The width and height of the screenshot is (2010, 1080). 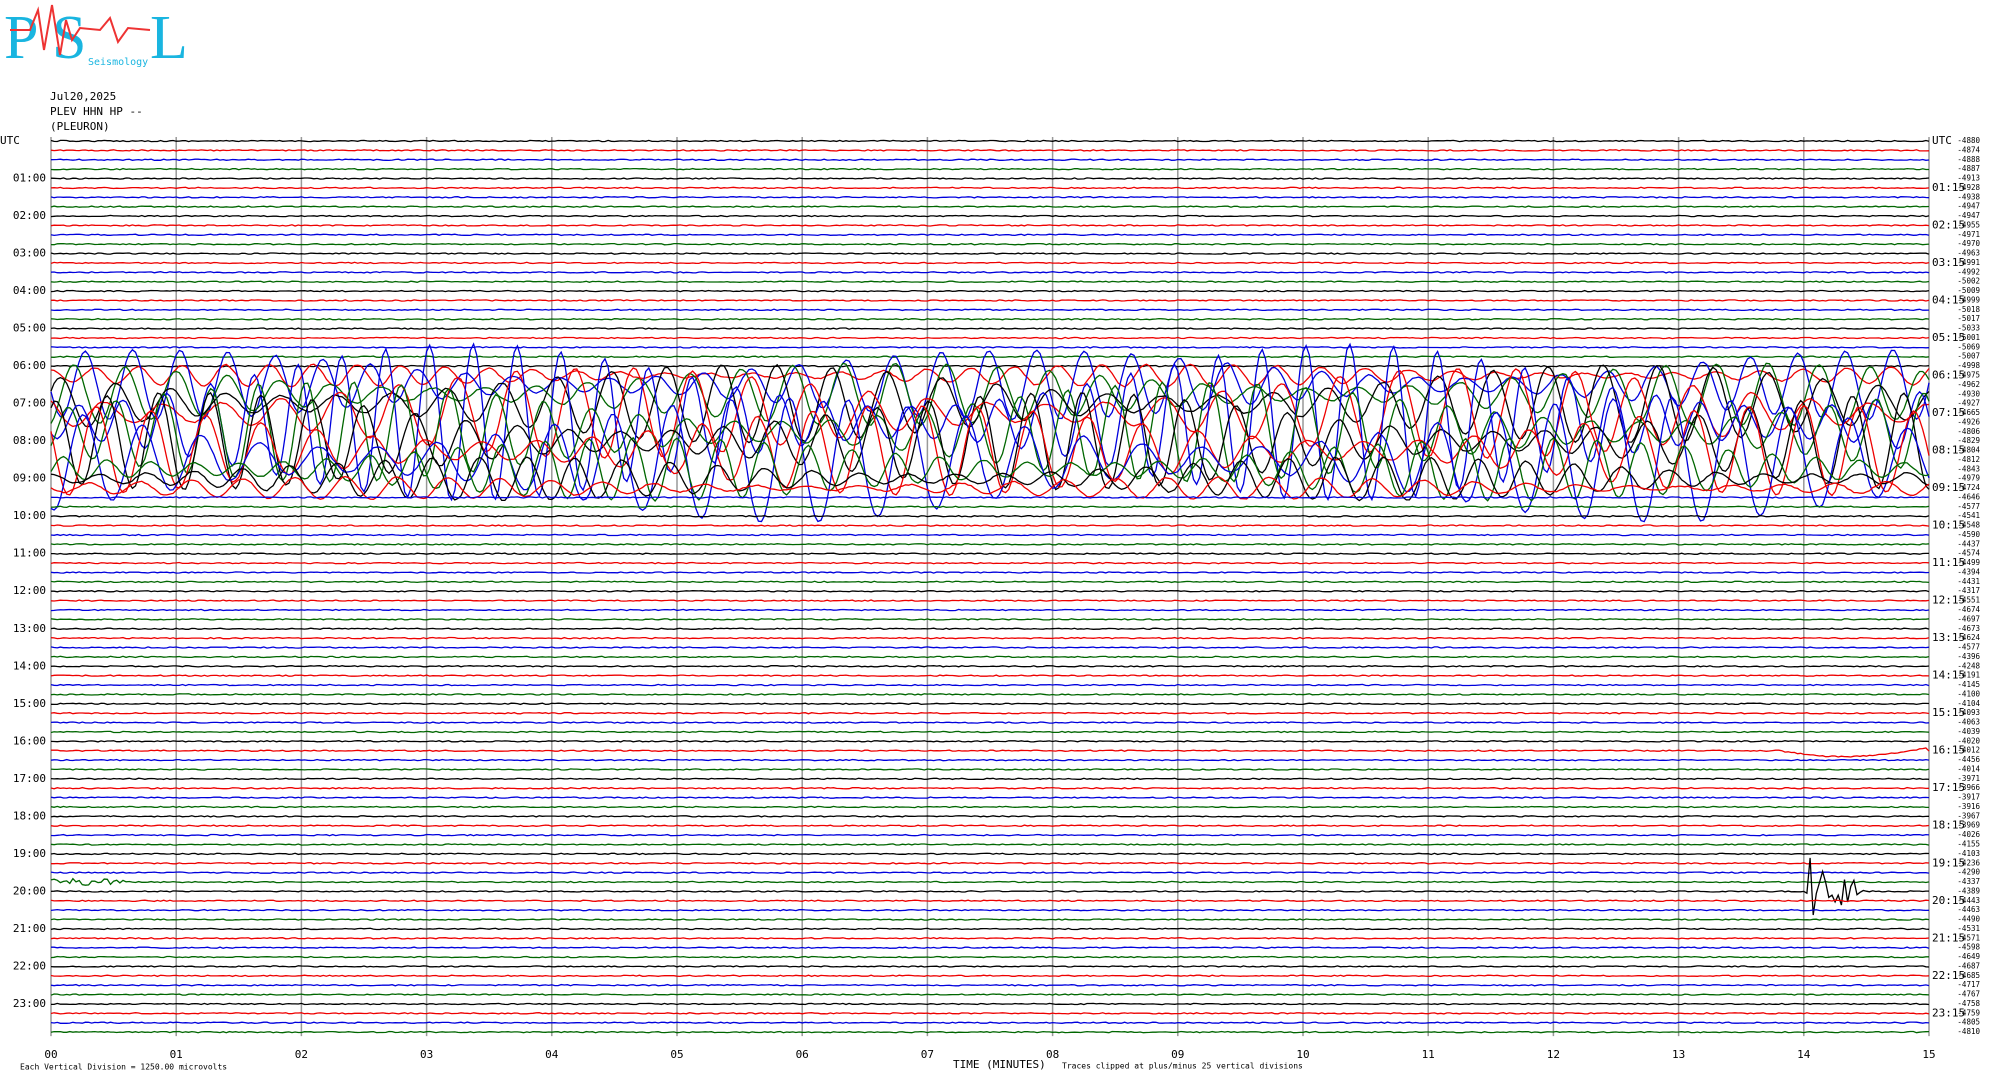 I want to click on left-hour-label: 09:00, so click(x=29, y=478).